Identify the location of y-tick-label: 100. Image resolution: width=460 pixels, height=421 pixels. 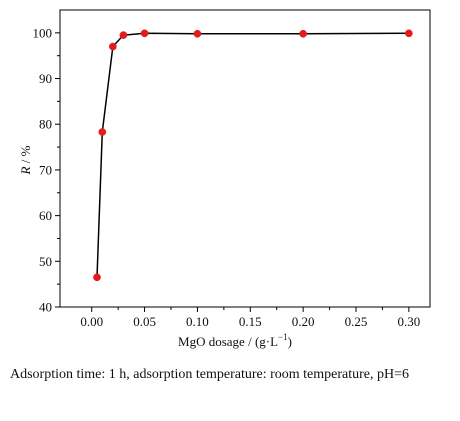
(43, 32).